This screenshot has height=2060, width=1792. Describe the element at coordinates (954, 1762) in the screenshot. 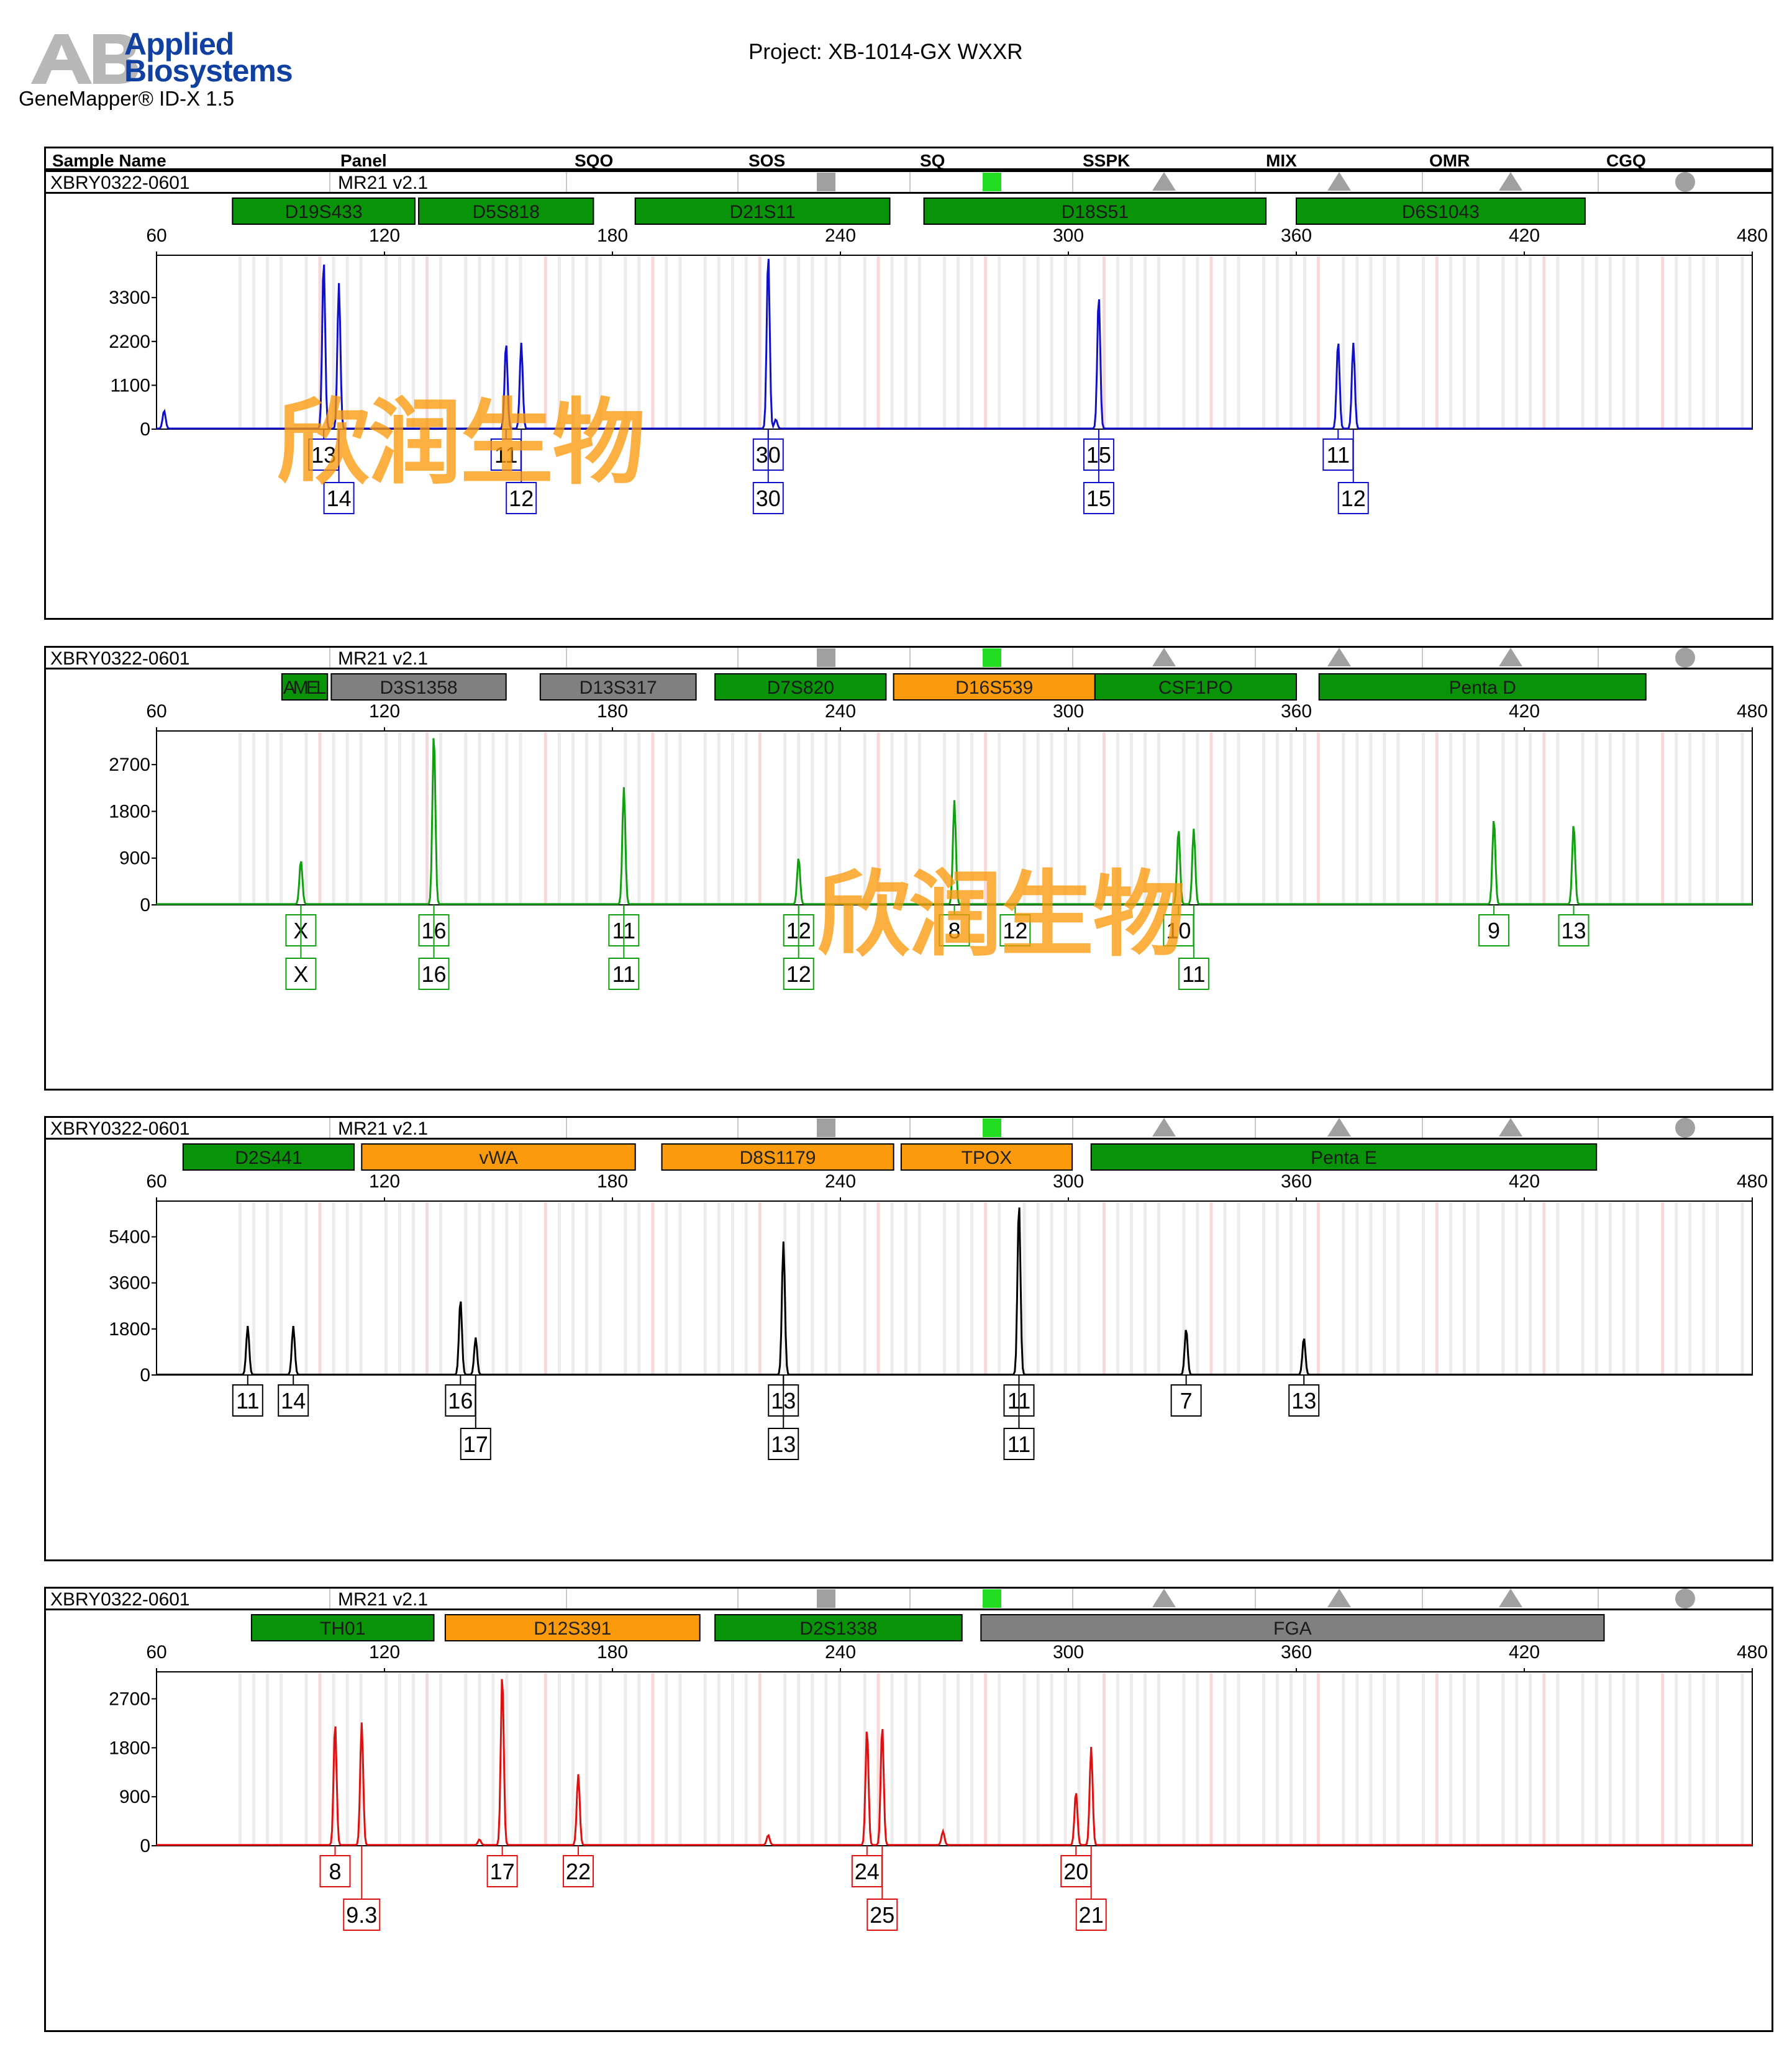

I see `dye-trace` at that location.